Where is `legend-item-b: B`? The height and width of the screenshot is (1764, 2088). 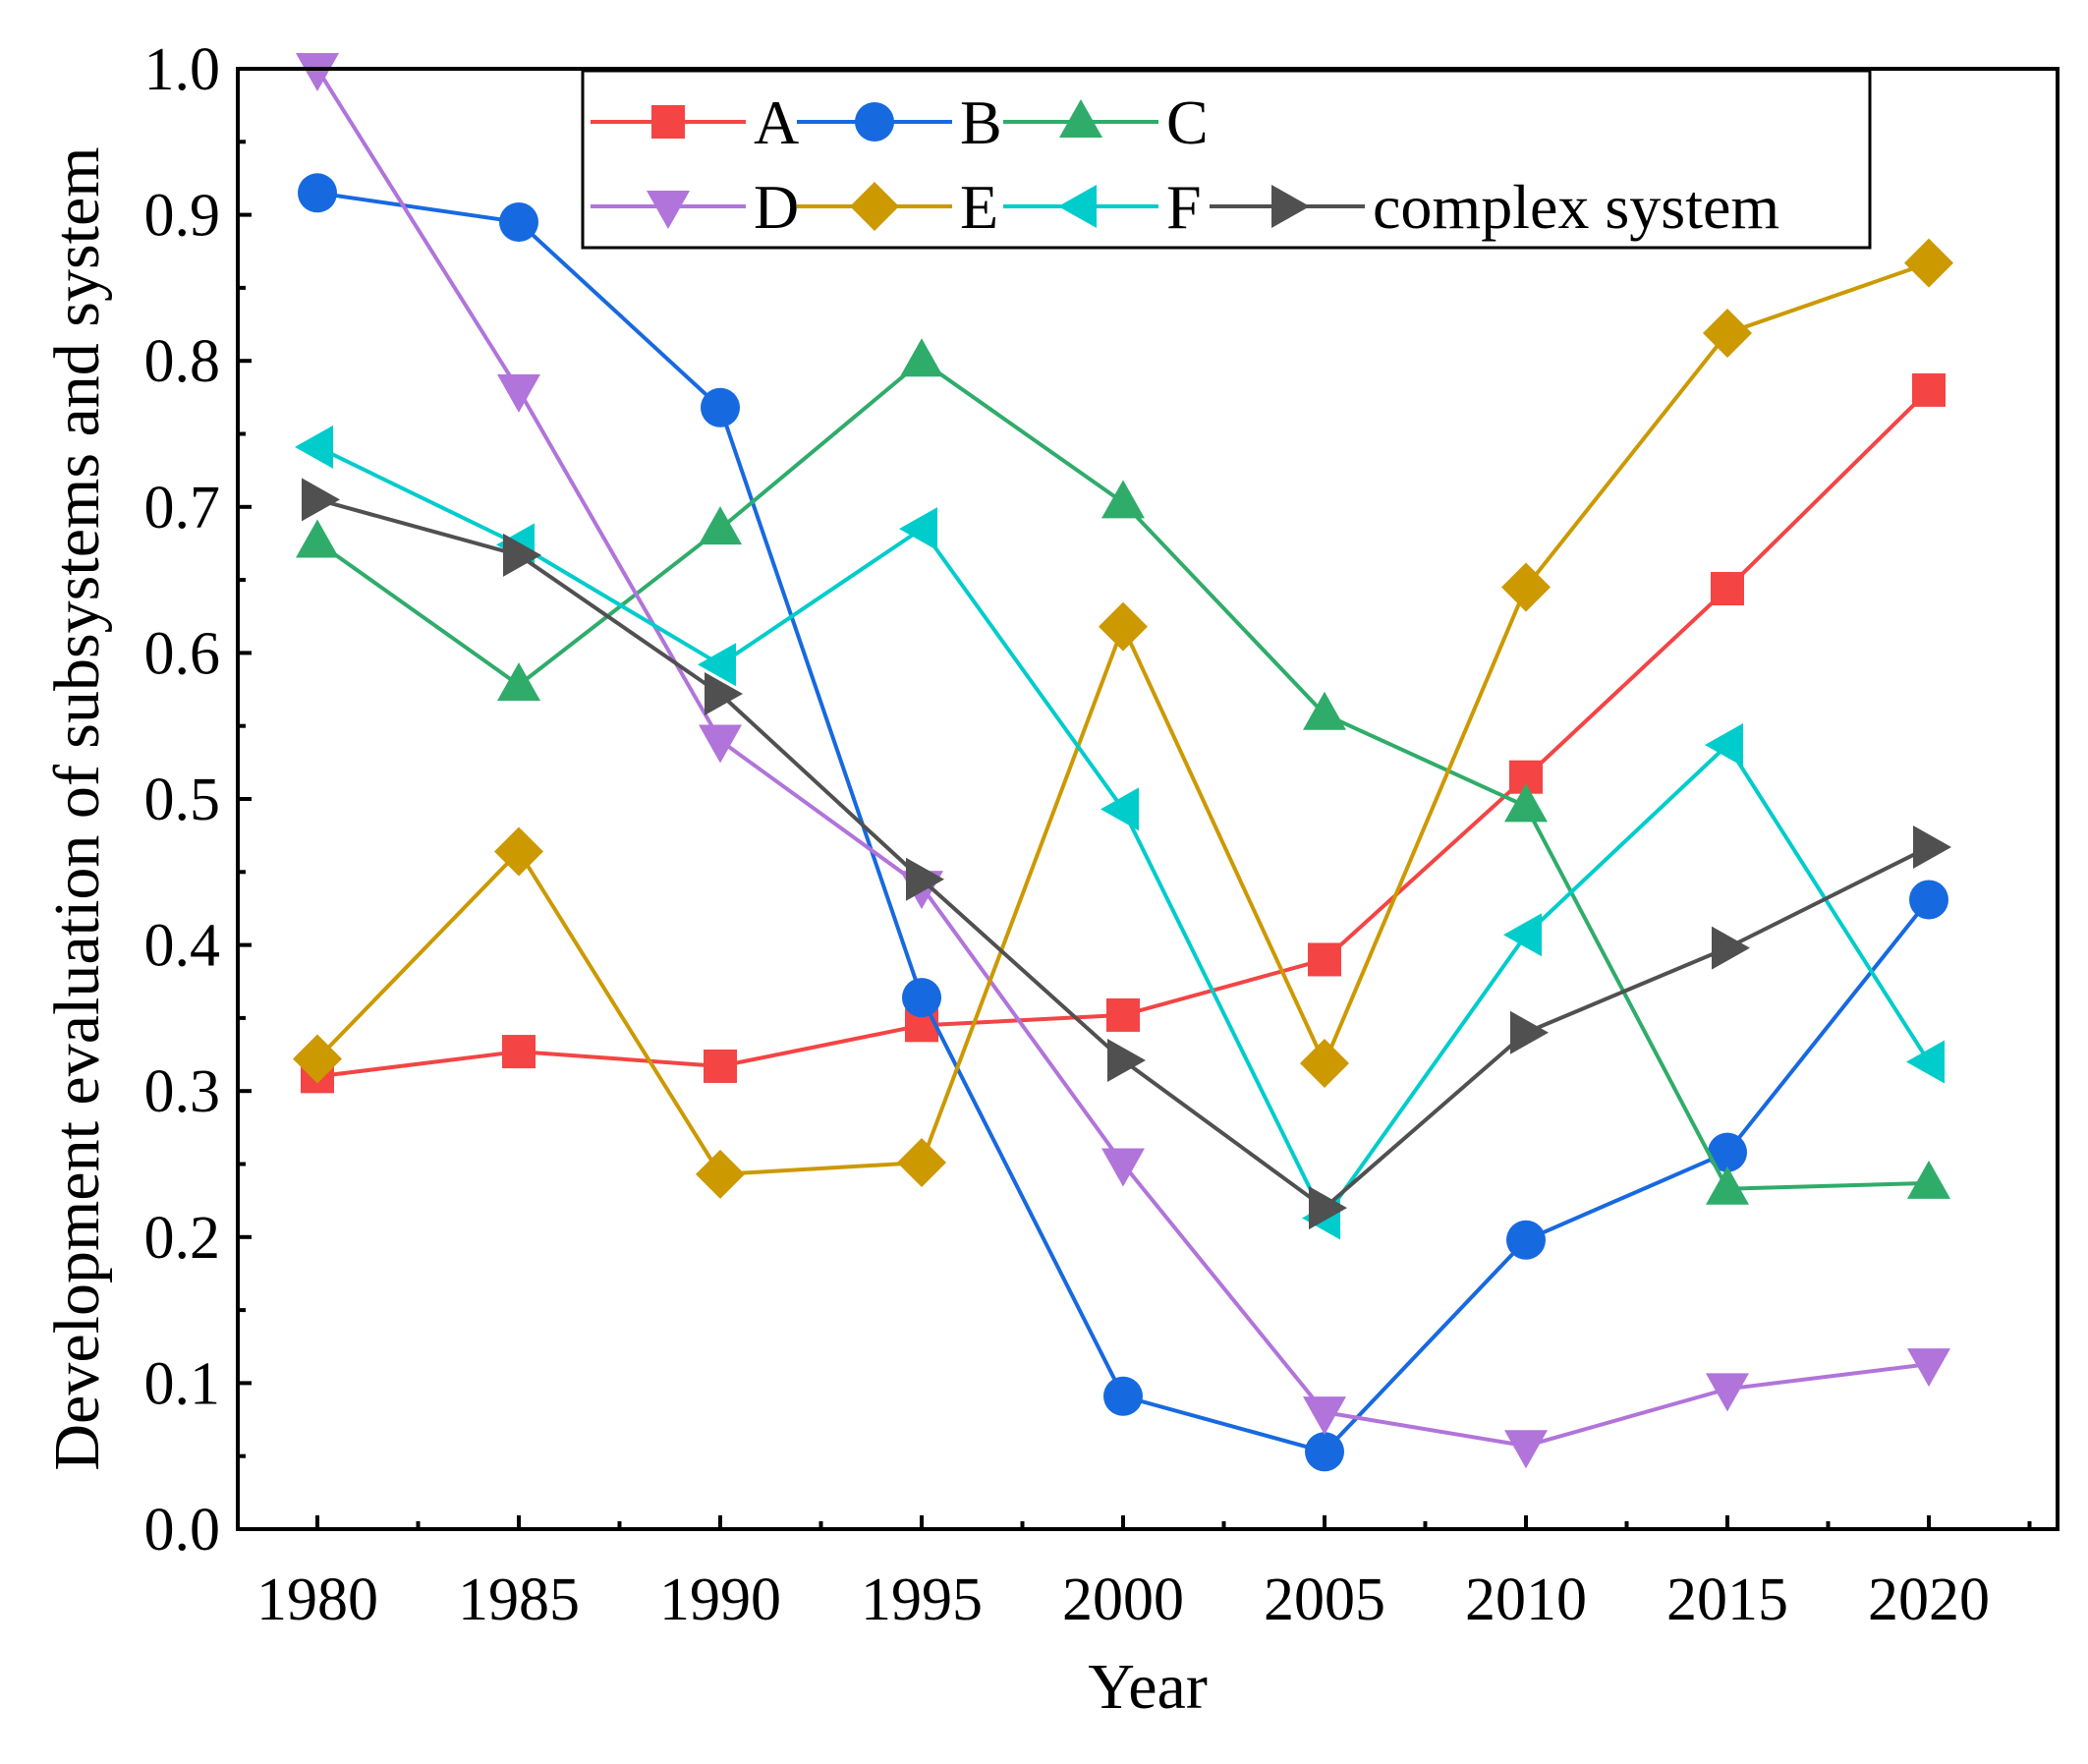
legend-item-b: B is located at coordinates (899, 122).